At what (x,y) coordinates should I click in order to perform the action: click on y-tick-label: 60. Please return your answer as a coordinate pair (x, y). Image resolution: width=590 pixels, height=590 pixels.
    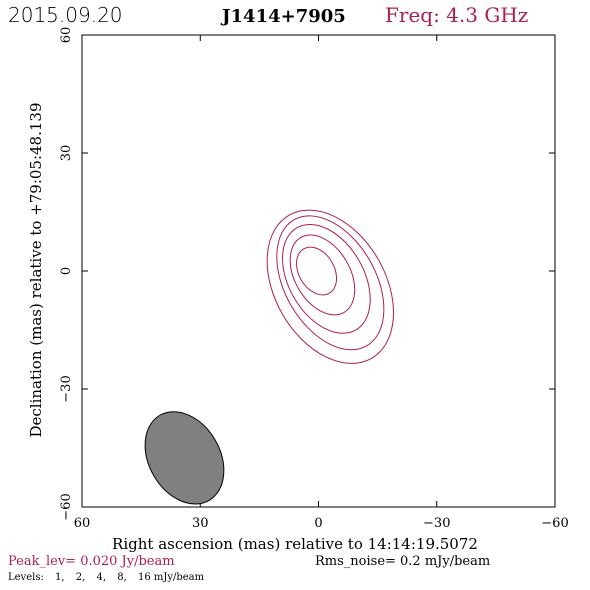
    Looking at the image, I should click on (66, 35).